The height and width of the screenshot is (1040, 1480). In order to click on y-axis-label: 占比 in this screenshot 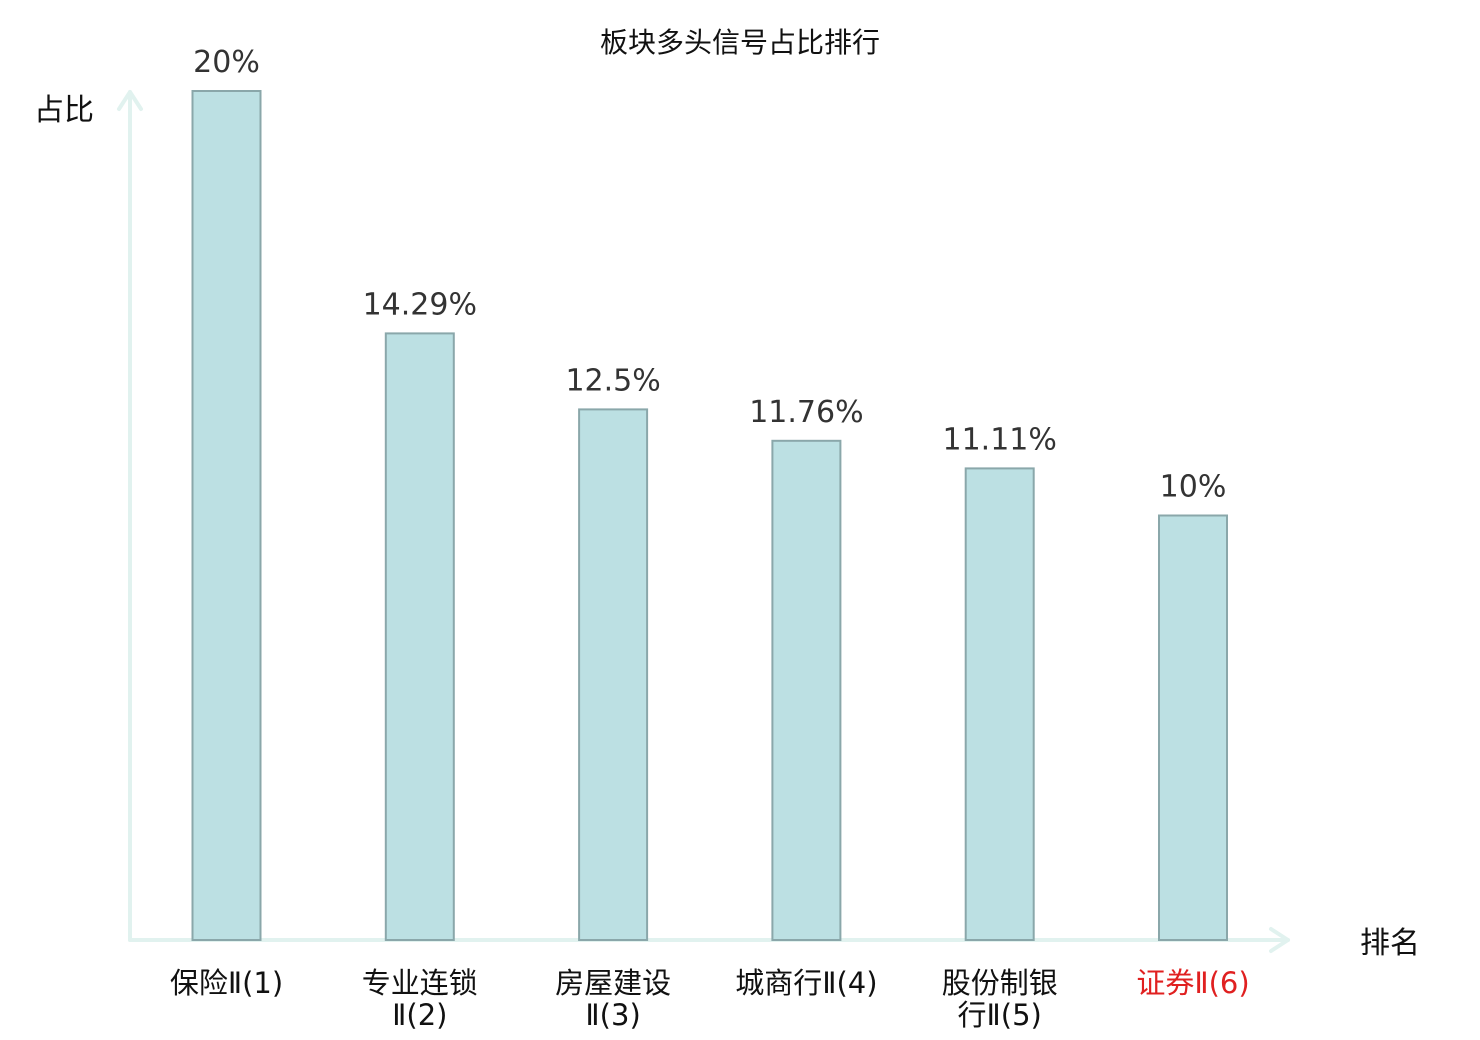, I will do `click(64, 110)`.